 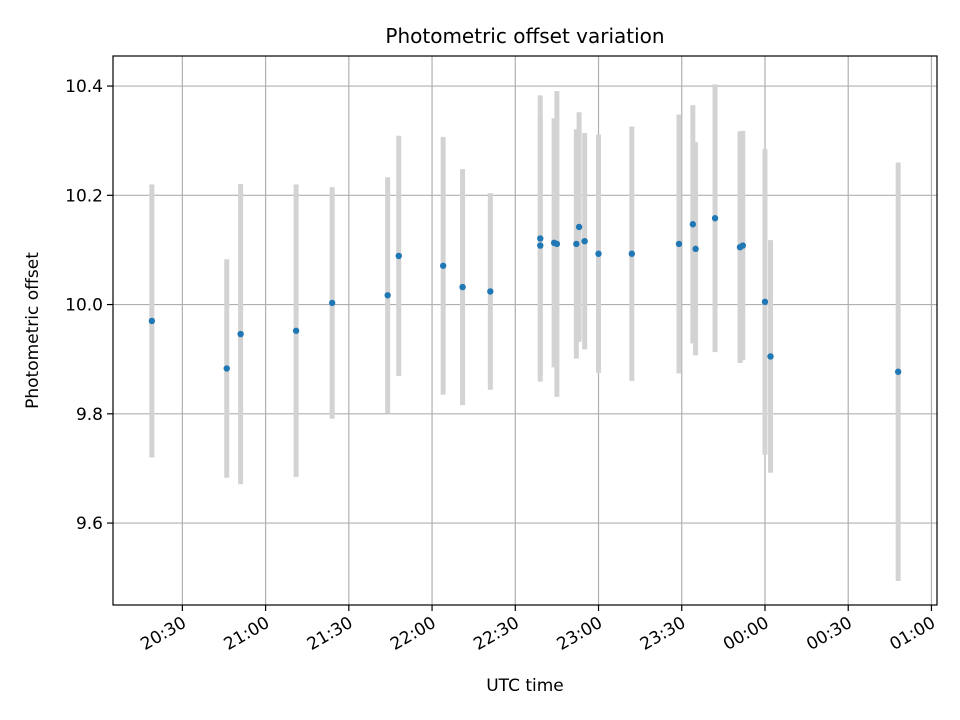 What do you see at coordinates (84, 306) in the screenshot?
I see `y-tick-label: 10.0` at bounding box center [84, 306].